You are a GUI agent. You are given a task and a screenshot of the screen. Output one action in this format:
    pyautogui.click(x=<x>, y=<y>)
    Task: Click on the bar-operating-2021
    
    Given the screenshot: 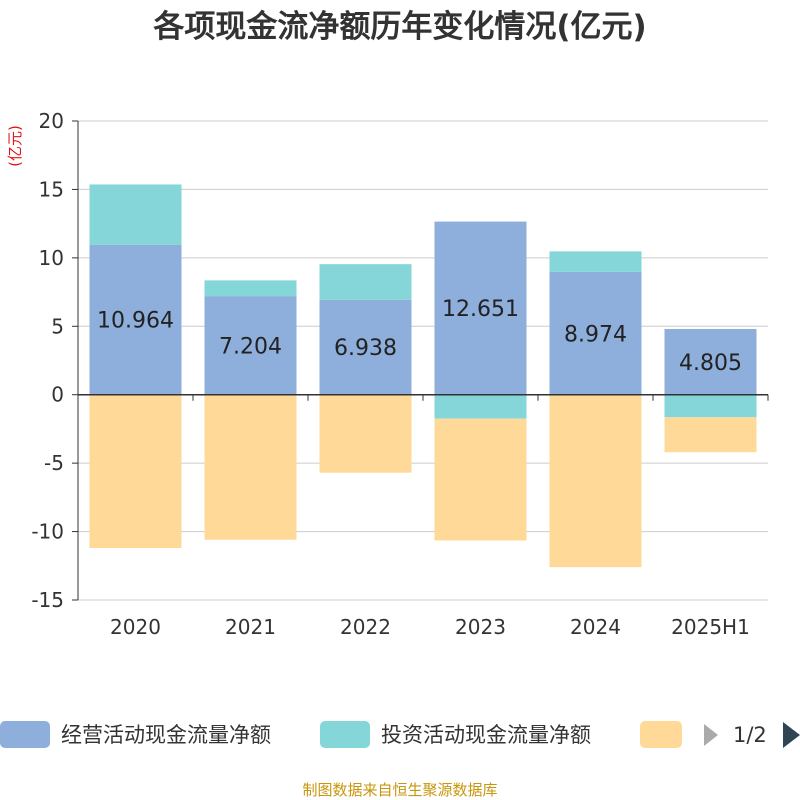 What is the action you would take?
    pyautogui.click(x=250, y=345)
    